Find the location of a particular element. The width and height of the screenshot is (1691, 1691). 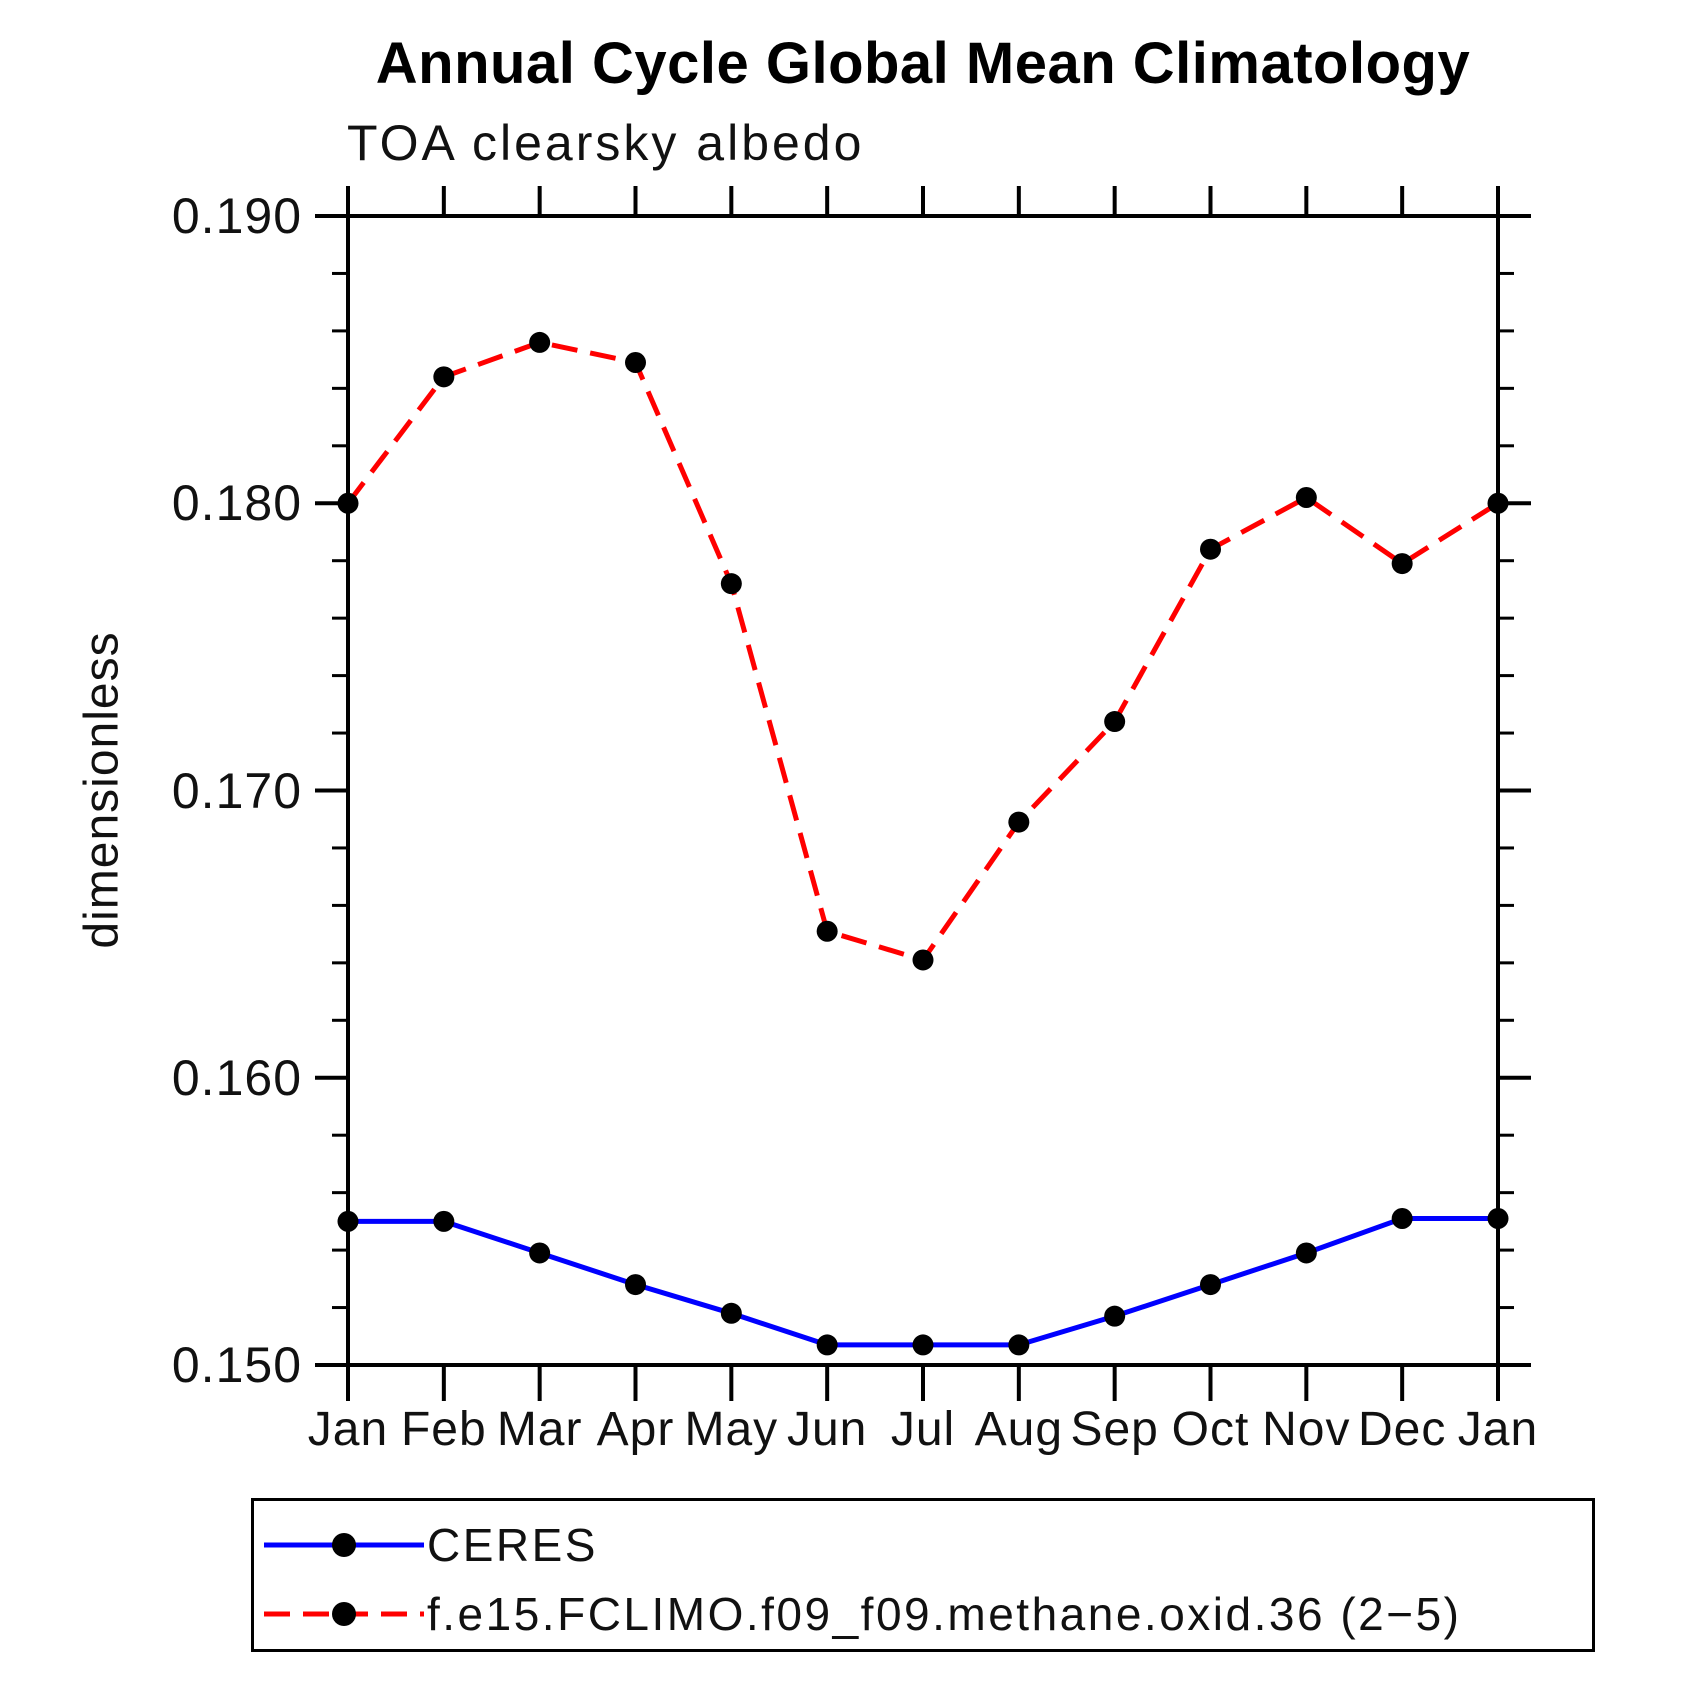

series-line-ceres is located at coordinates (923, 1282).